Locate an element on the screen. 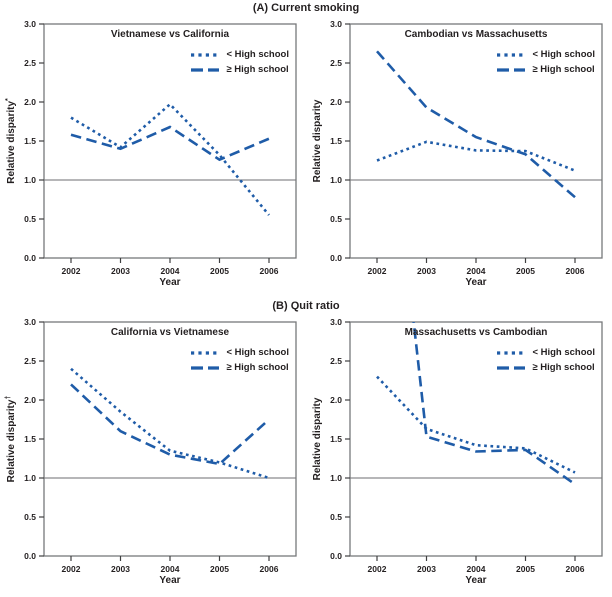  y-axis-label-footnote-mark: * is located at coordinates (8, 99).